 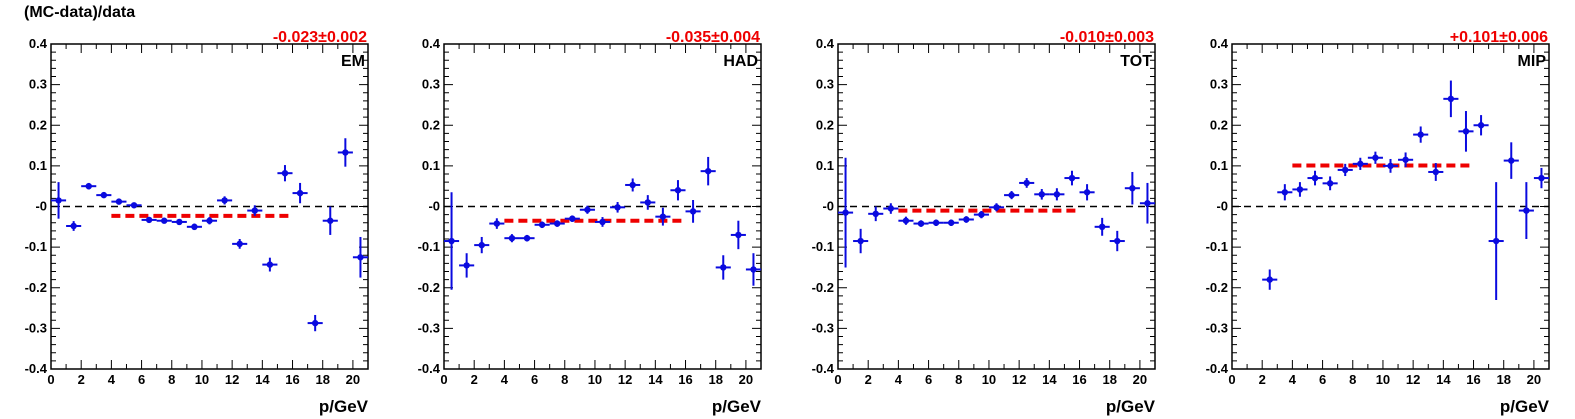 What do you see at coordinates (1136, 61) in the screenshot?
I see `panel-label: TOT` at bounding box center [1136, 61].